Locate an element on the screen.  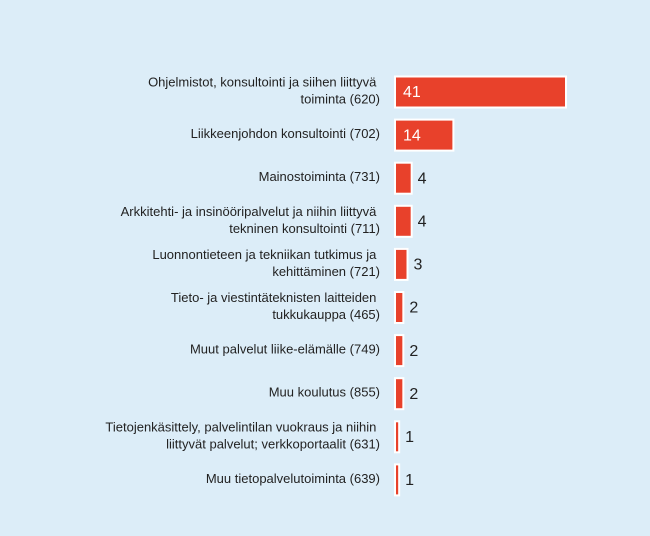
category-label: Muut palvelut liike-elämälle (749) is located at coordinates (285, 349).